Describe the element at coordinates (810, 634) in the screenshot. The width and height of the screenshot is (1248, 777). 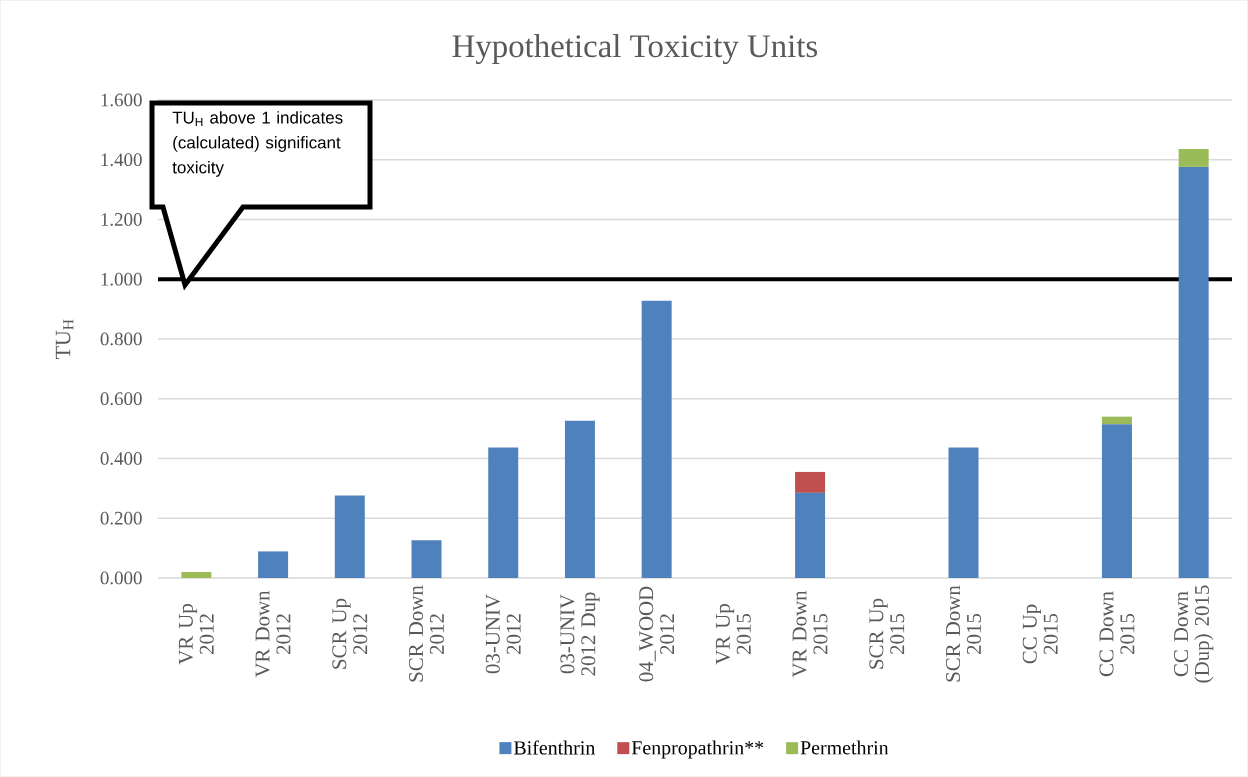
I see `x-tick-label: VR Down 2015` at that location.